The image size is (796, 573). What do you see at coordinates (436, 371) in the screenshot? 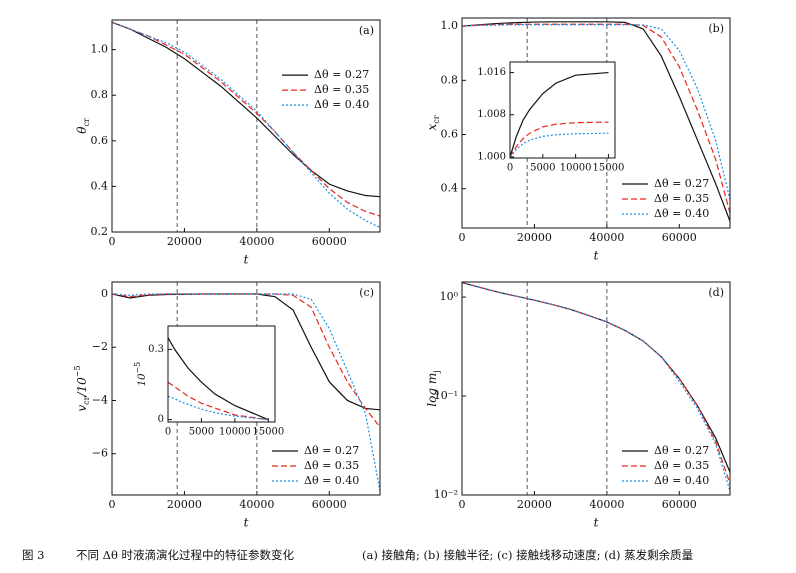
I see `y-axis-label-part: j` at bounding box center [436, 371].